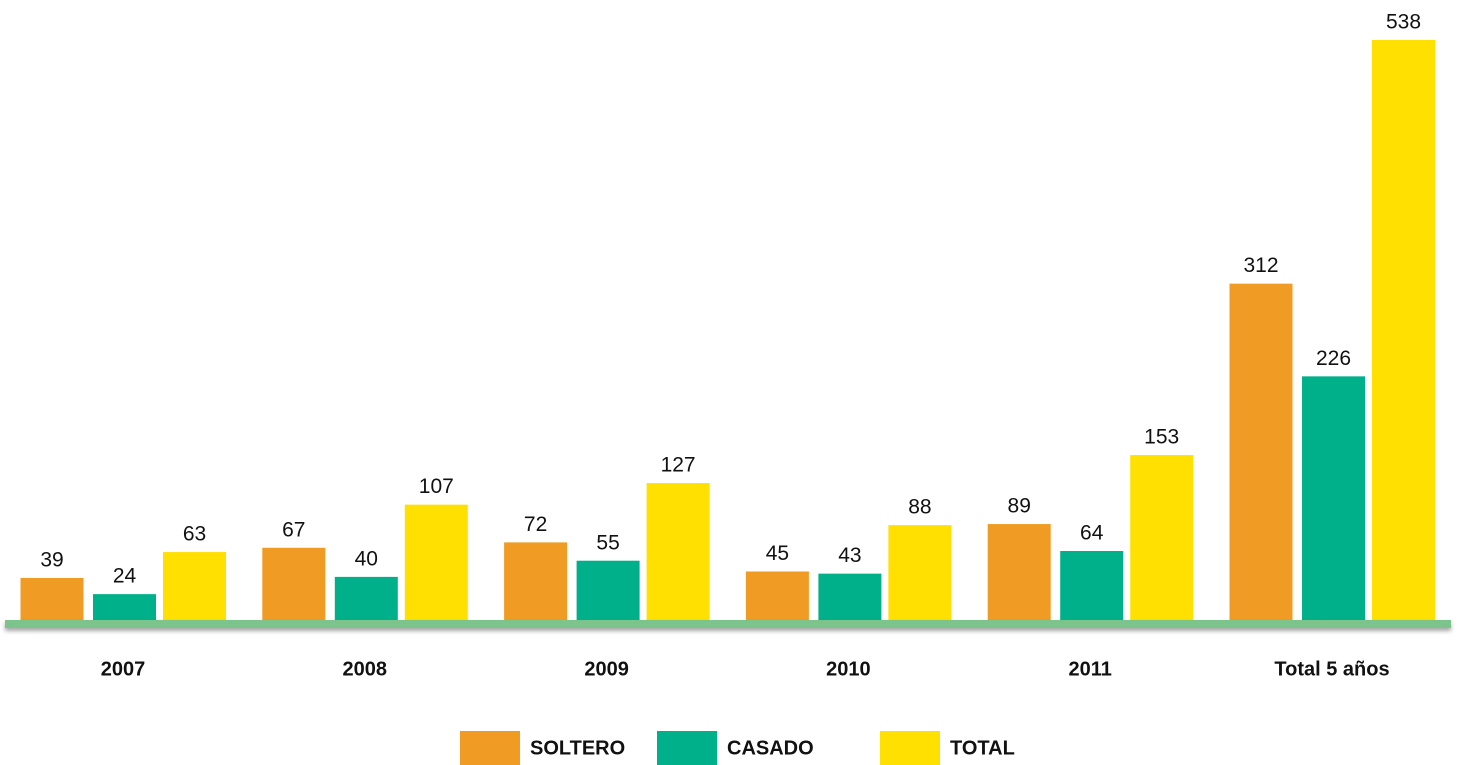 The image size is (1465, 765). Describe the element at coordinates (1260, 265) in the screenshot. I see `data-label: 312` at that location.